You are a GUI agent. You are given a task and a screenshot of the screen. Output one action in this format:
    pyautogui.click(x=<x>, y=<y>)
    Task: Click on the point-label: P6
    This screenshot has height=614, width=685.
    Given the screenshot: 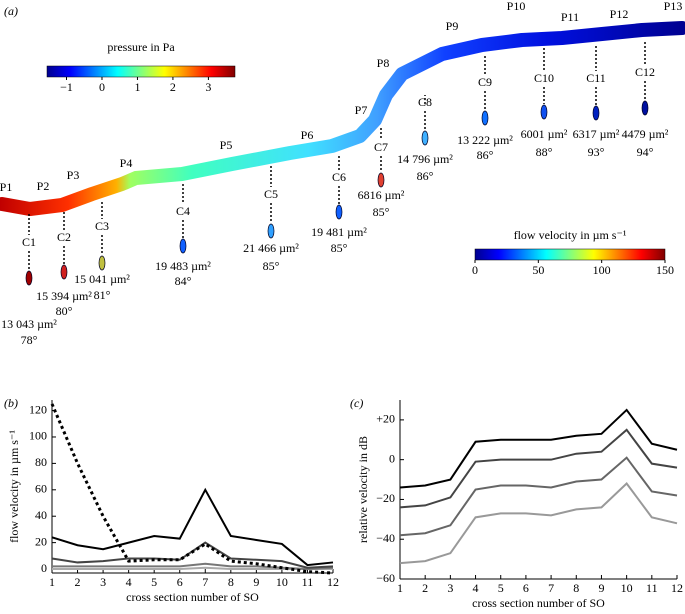 What is the action you would take?
    pyautogui.click(x=307, y=135)
    